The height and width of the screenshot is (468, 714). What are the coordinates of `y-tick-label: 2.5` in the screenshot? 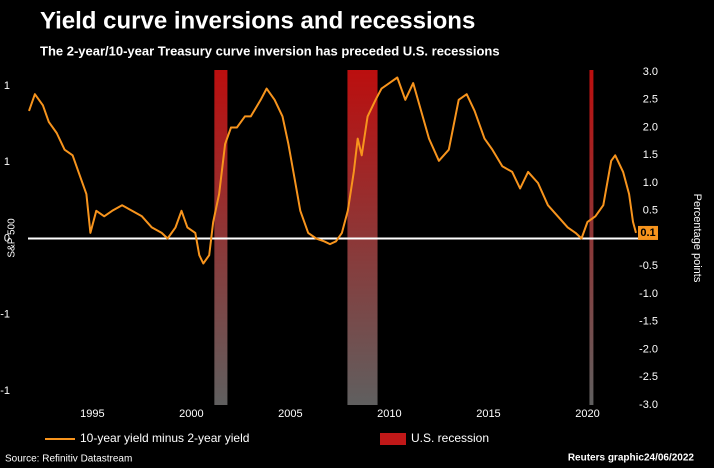 It's located at (650, 100).